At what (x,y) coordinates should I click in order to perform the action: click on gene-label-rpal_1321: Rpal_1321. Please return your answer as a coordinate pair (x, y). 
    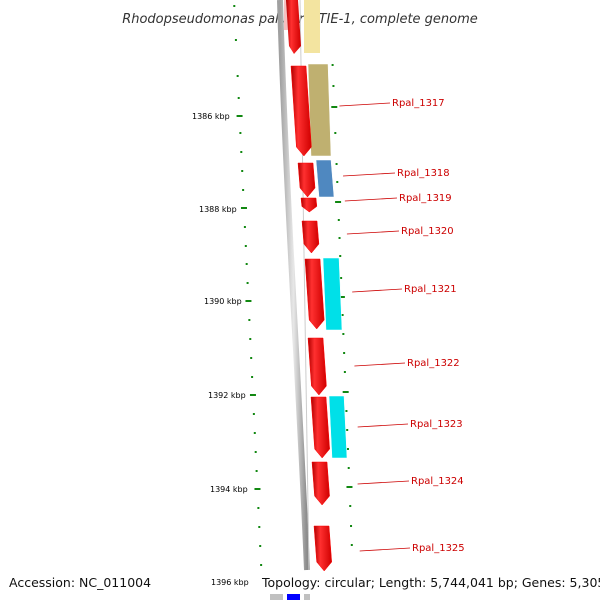
    Looking at the image, I should click on (430, 289).